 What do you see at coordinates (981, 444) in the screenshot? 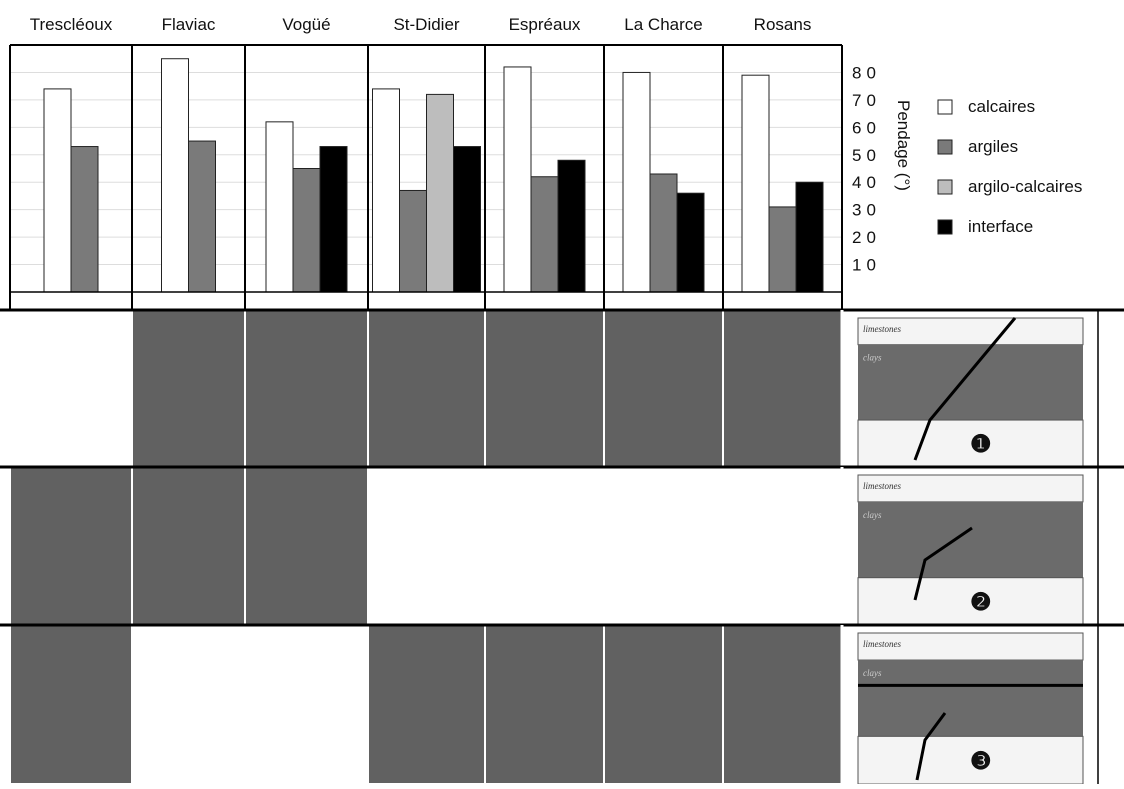
I see `scenario-number: ❶` at bounding box center [981, 444].